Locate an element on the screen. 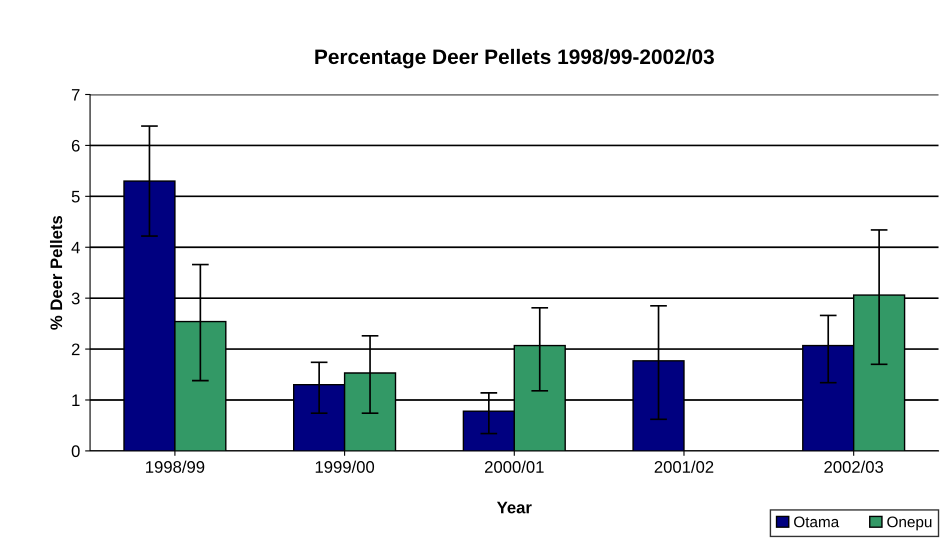 The width and height of the screenshot is (948, 540). x-tick-label: 2001/02 is located at coordinates (684, 466).